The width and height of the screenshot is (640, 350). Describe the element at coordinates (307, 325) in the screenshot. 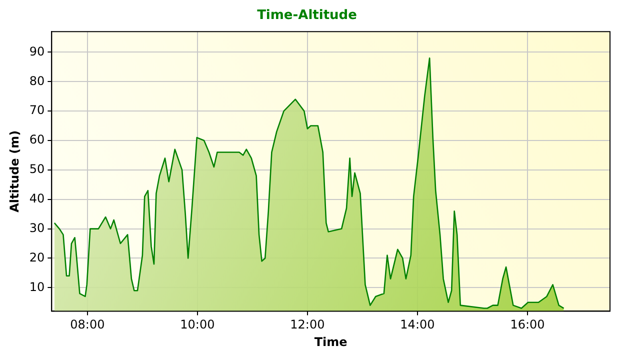

I see `x-tick-label: 12:00` at that location.